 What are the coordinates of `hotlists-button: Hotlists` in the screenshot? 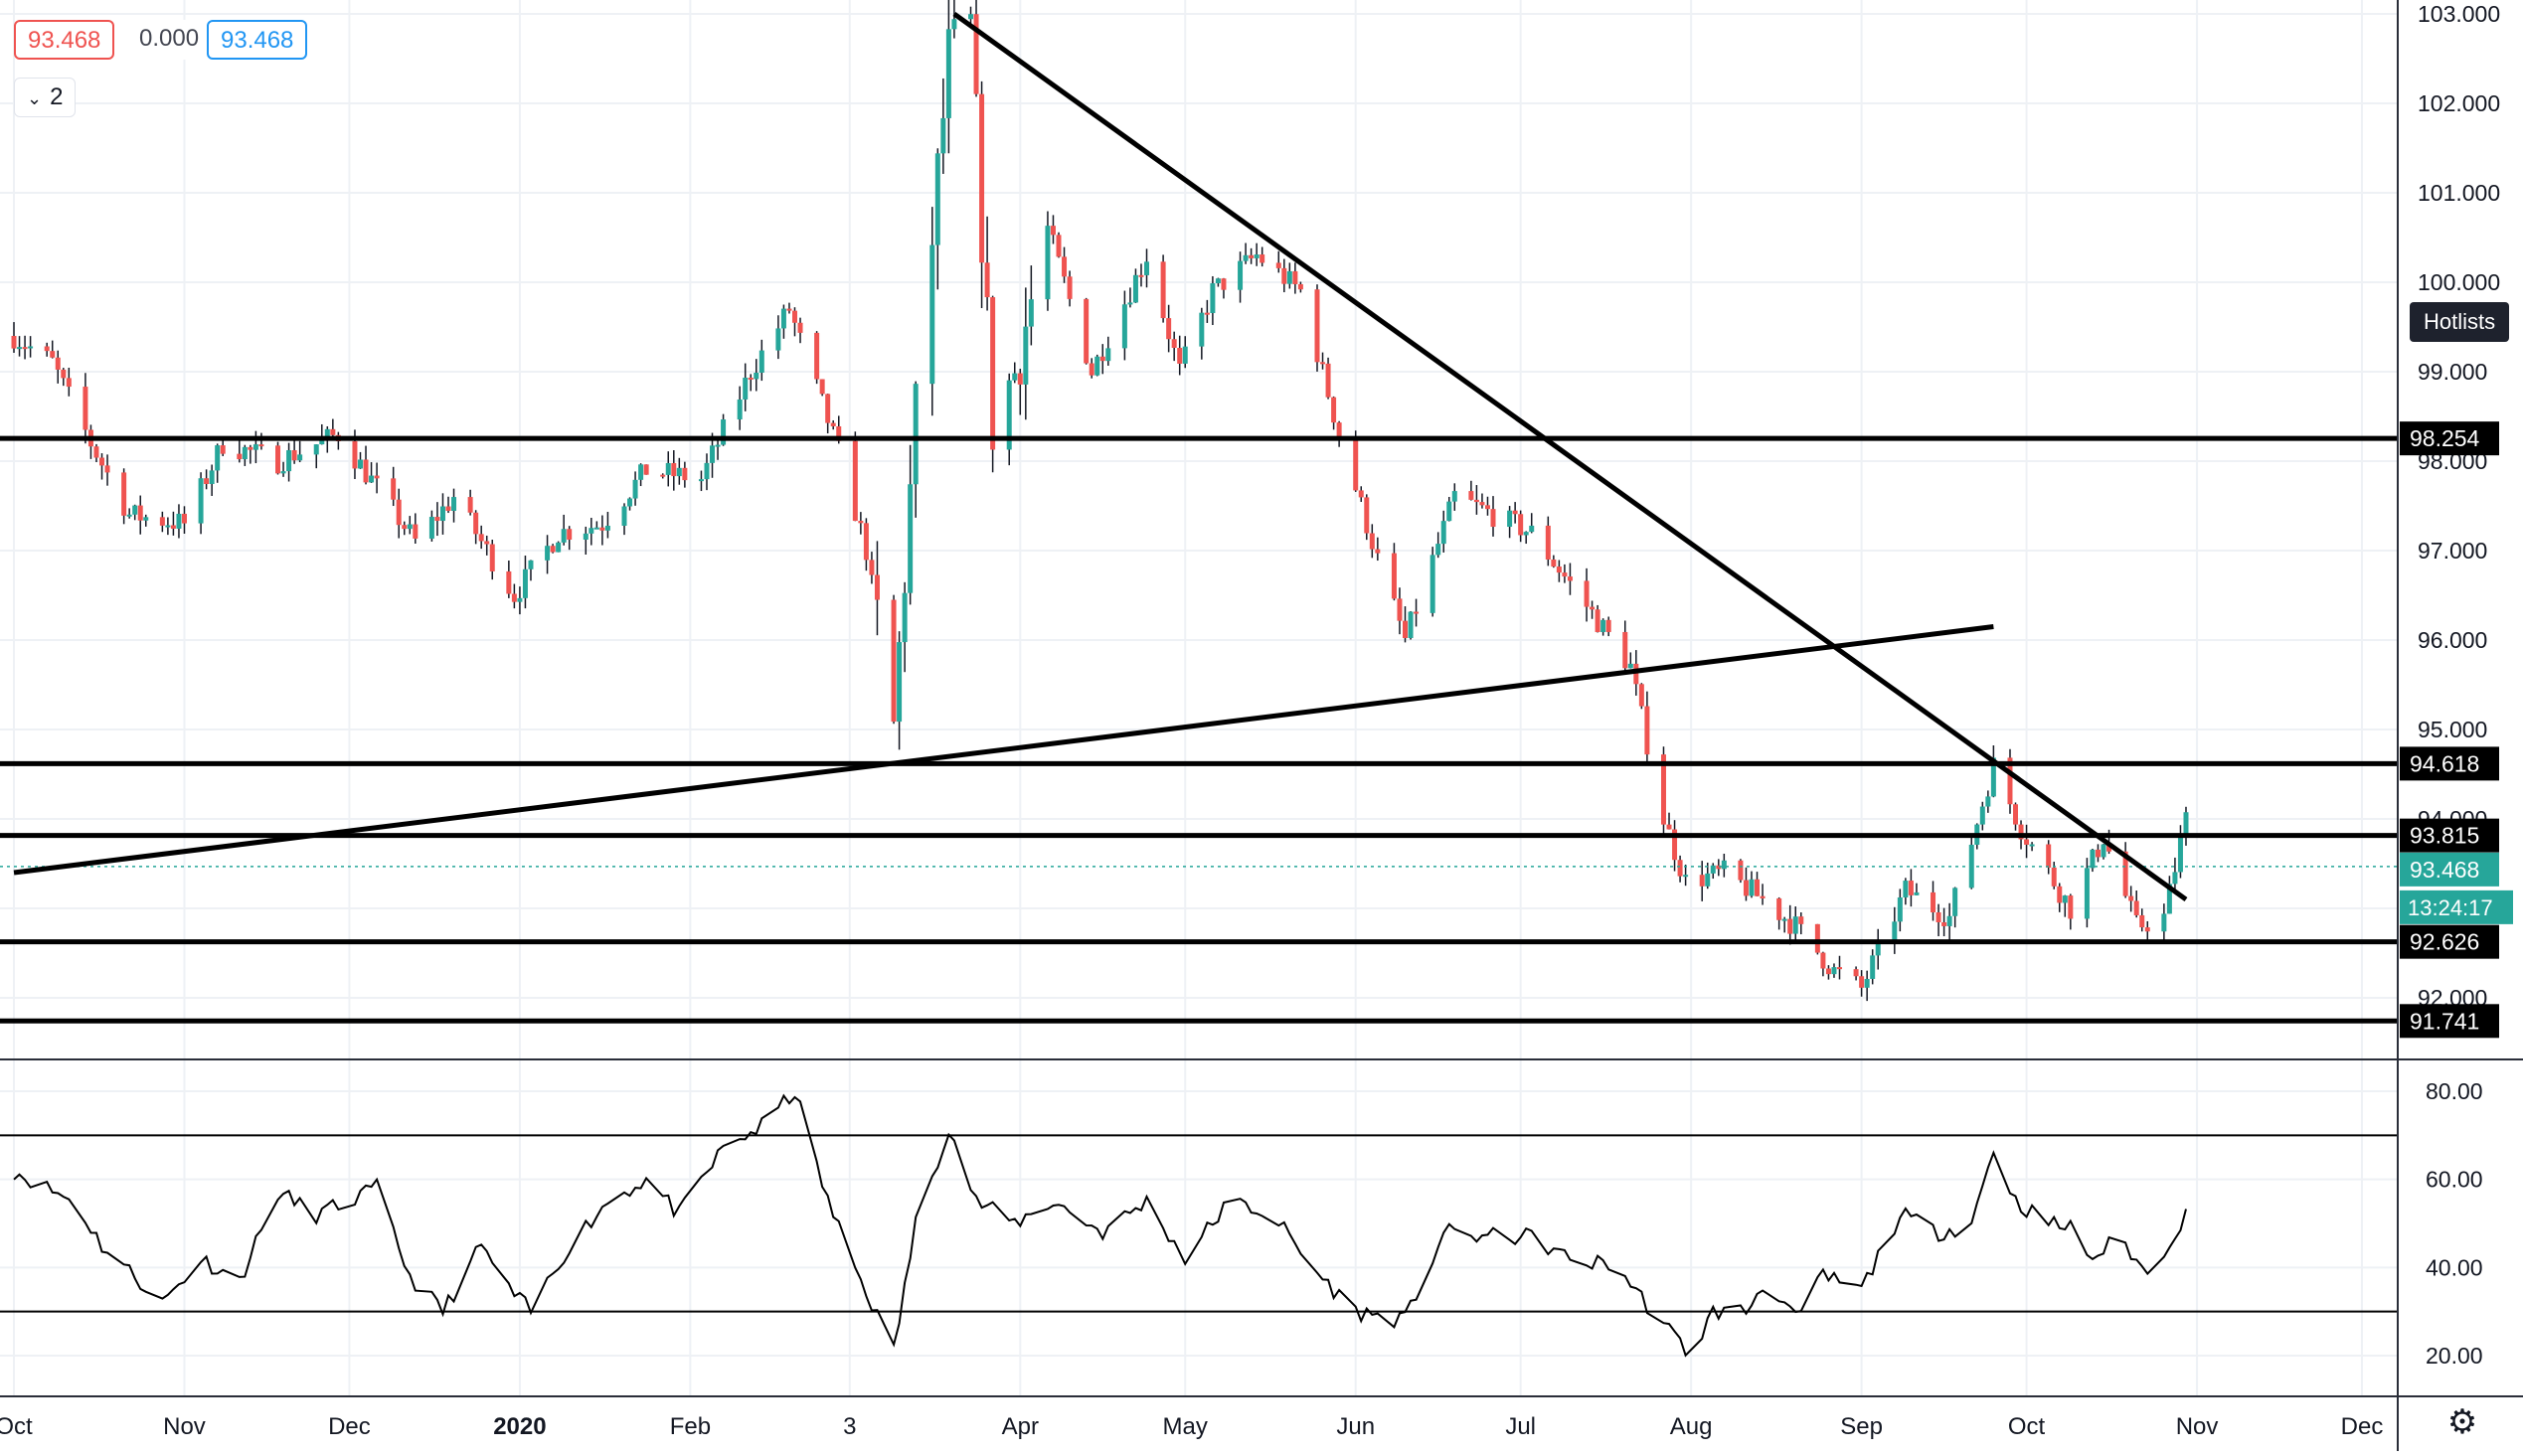 It's located at (2460, 322).